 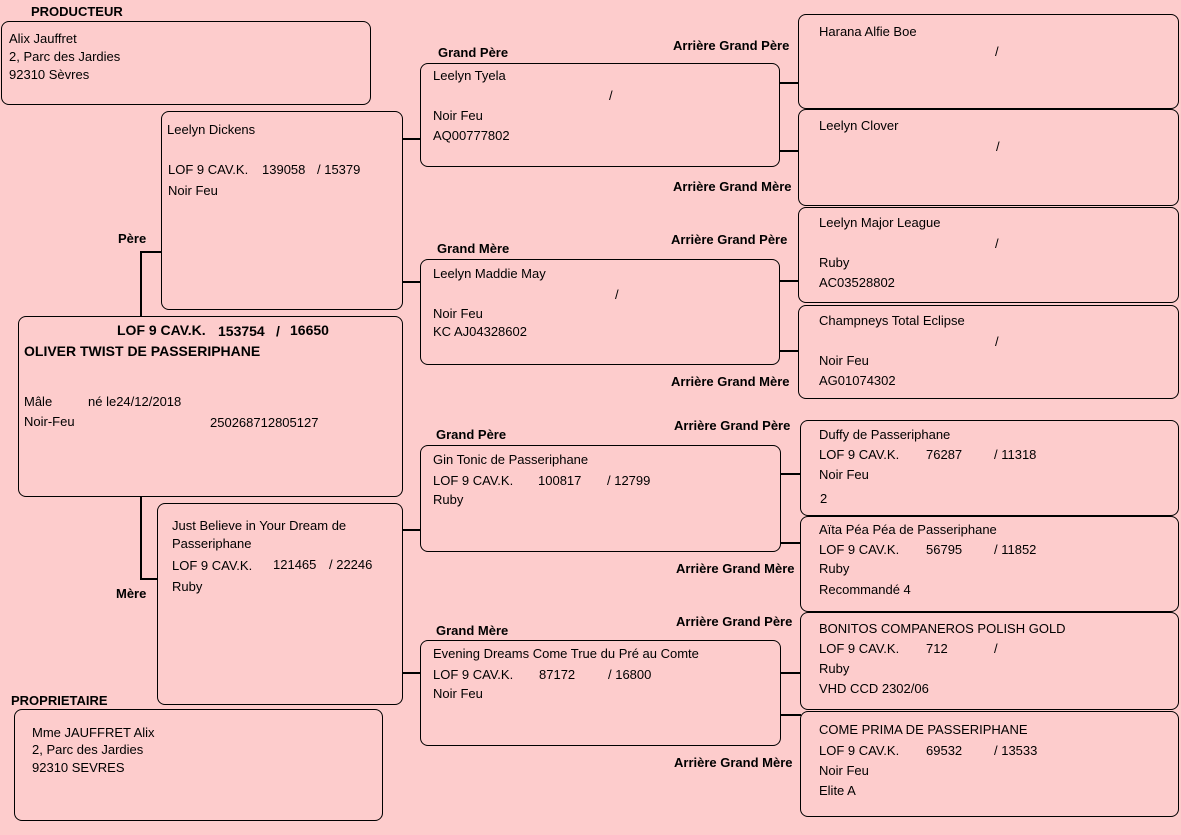 What do you see at coordinates (844, 360) in the screenshot?
I see `great-grandparent-4-color: Noir Feu` at bounding box center [844, 360].